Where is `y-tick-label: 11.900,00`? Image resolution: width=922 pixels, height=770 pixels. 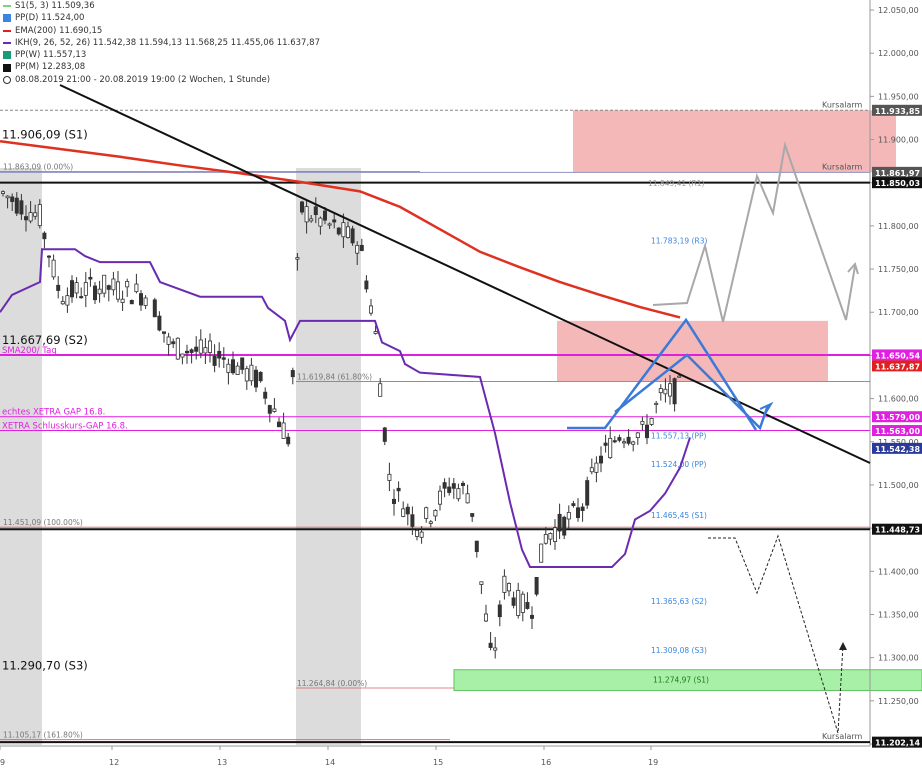 y-tick-label: 11.900,00 is located at coordinates (898, 140).